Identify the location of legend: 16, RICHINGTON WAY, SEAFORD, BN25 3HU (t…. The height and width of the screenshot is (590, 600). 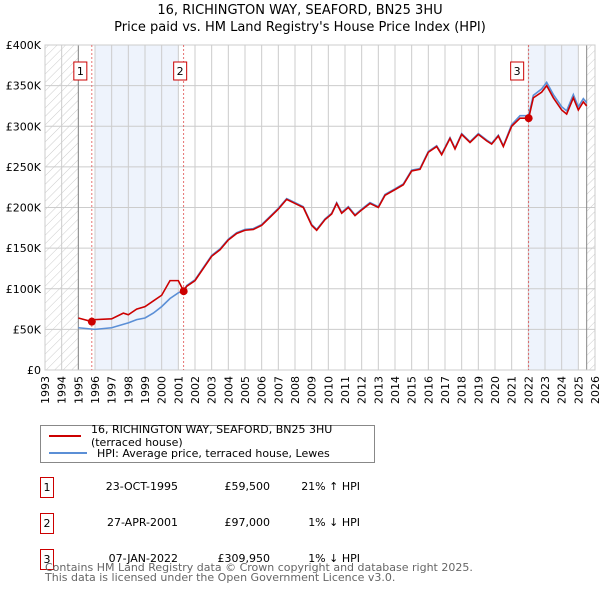
(207, 443).